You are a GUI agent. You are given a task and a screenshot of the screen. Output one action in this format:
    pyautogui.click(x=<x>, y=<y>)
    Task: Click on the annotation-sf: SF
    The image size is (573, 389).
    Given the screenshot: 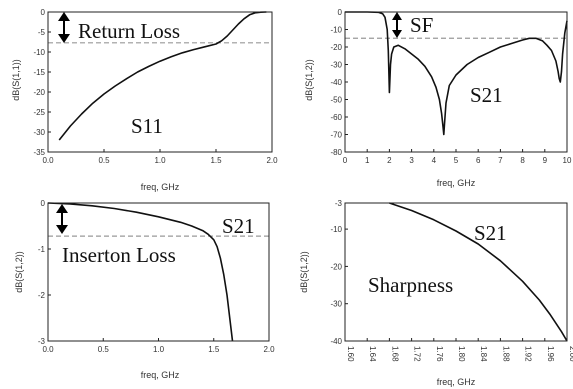 What is the action you would take?
    pyautogui.click(x=421, y=25)
    